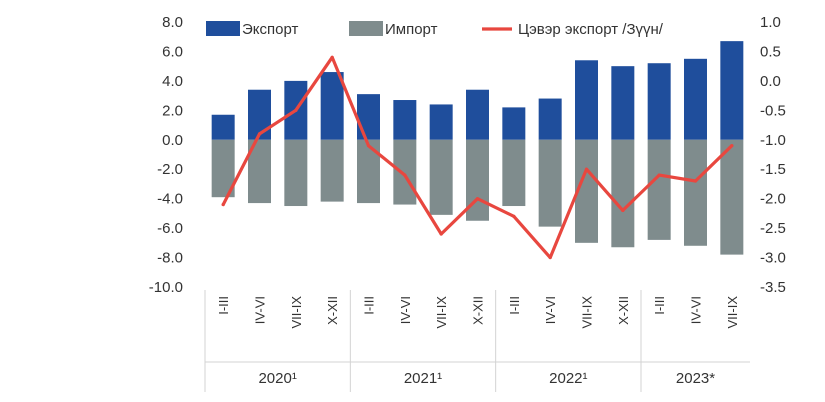 The image size is (825, 402). I want to click on y-right-tick-label: -2.5, so click(773, 228).